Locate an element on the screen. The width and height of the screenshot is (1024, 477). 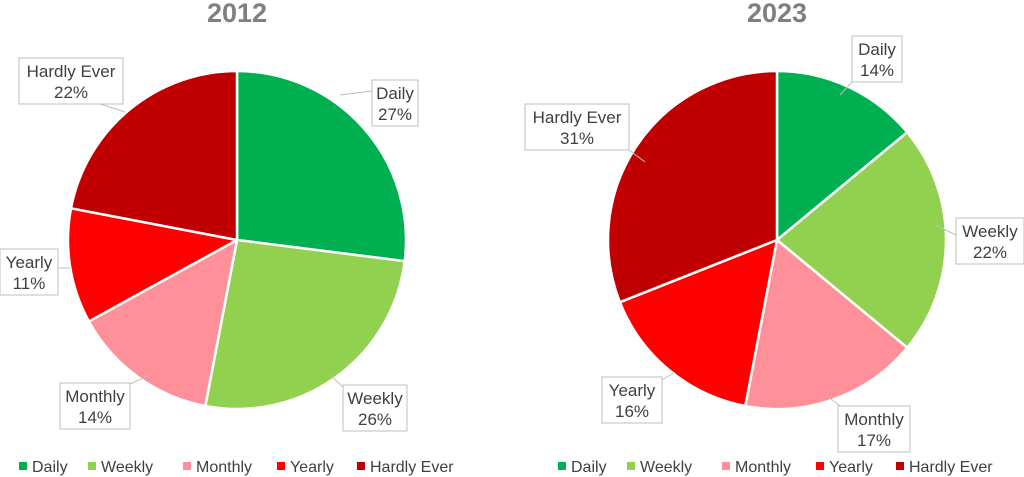
data-label-monthly: Monthly 17% is located at coordinates (870, 425).